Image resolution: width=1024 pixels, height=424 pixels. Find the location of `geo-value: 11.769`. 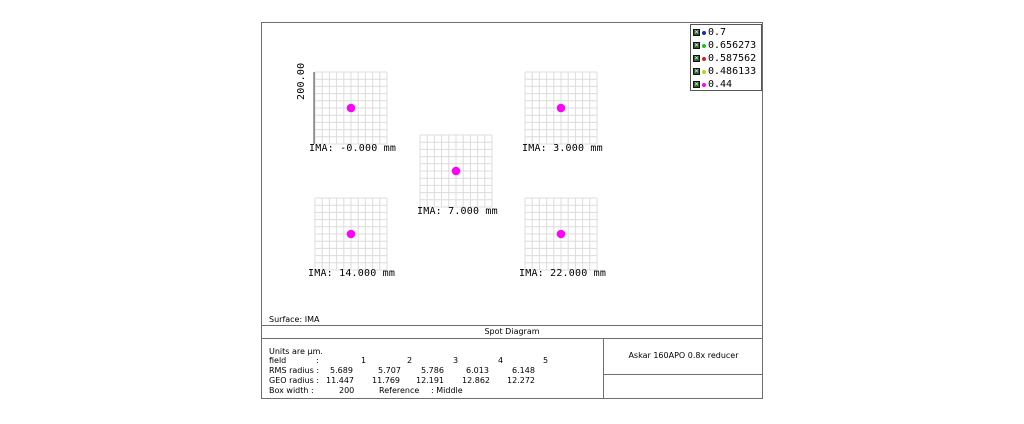

geo-value: 11.769 is located at coordinates (386, 380).